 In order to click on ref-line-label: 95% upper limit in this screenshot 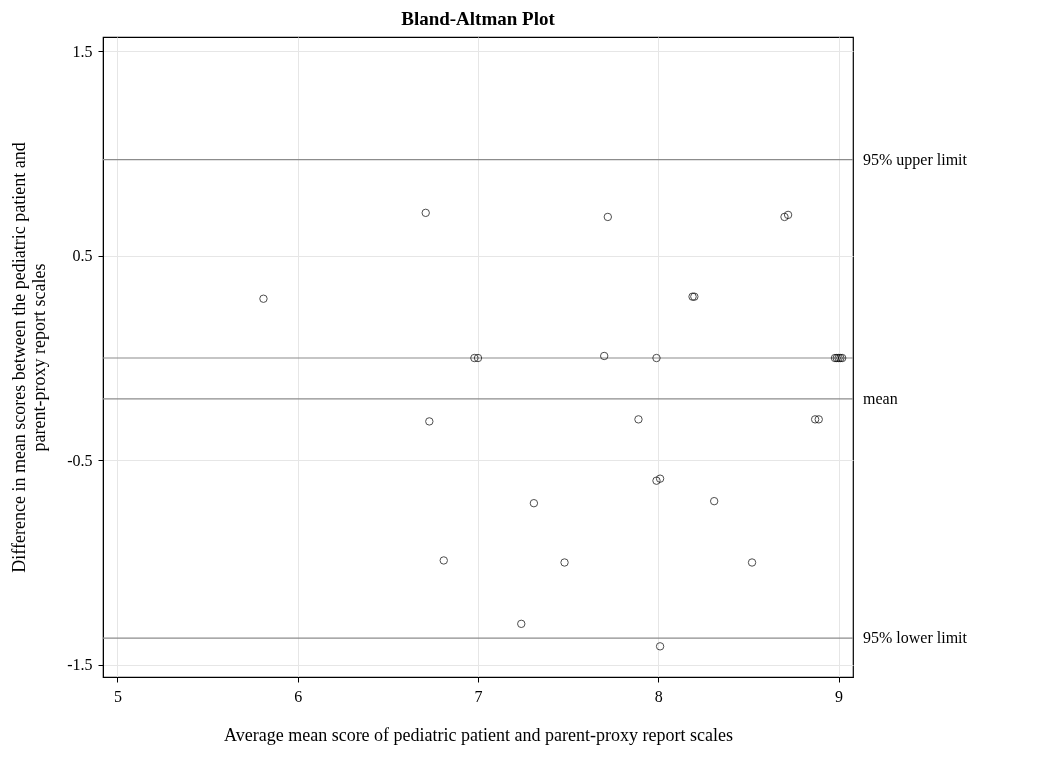, I will do `click(915, 159)`.